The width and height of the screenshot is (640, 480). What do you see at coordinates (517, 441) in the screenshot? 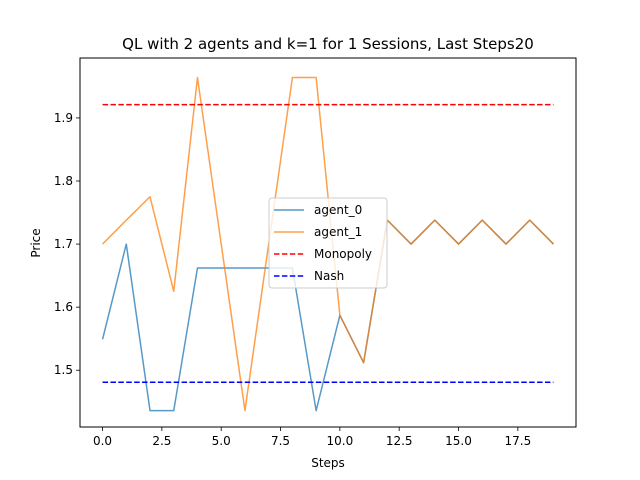
I see `x-tick-label: 17.5` at bounding box center [517, 441].